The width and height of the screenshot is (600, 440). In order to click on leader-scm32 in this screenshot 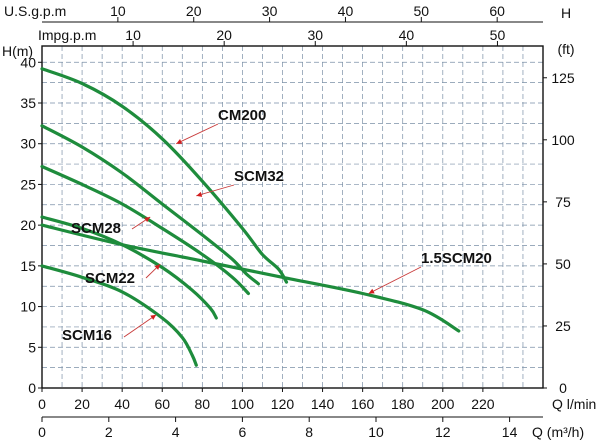, I will do `click(215, 190)`.